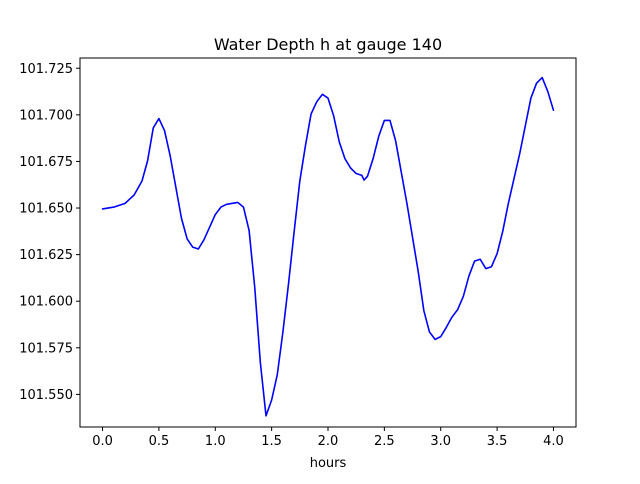  I want to click on x-tick-label: 1.5, so click(271, 441).